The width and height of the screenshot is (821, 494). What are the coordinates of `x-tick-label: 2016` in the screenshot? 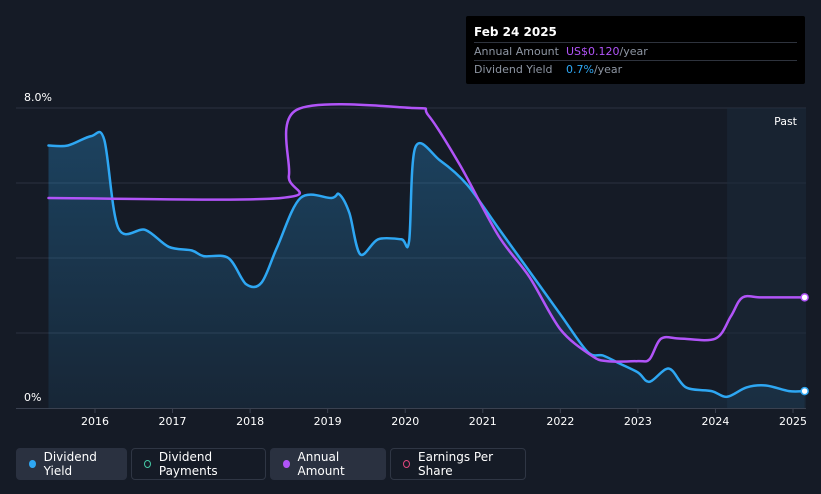 It's located at (95, 421).